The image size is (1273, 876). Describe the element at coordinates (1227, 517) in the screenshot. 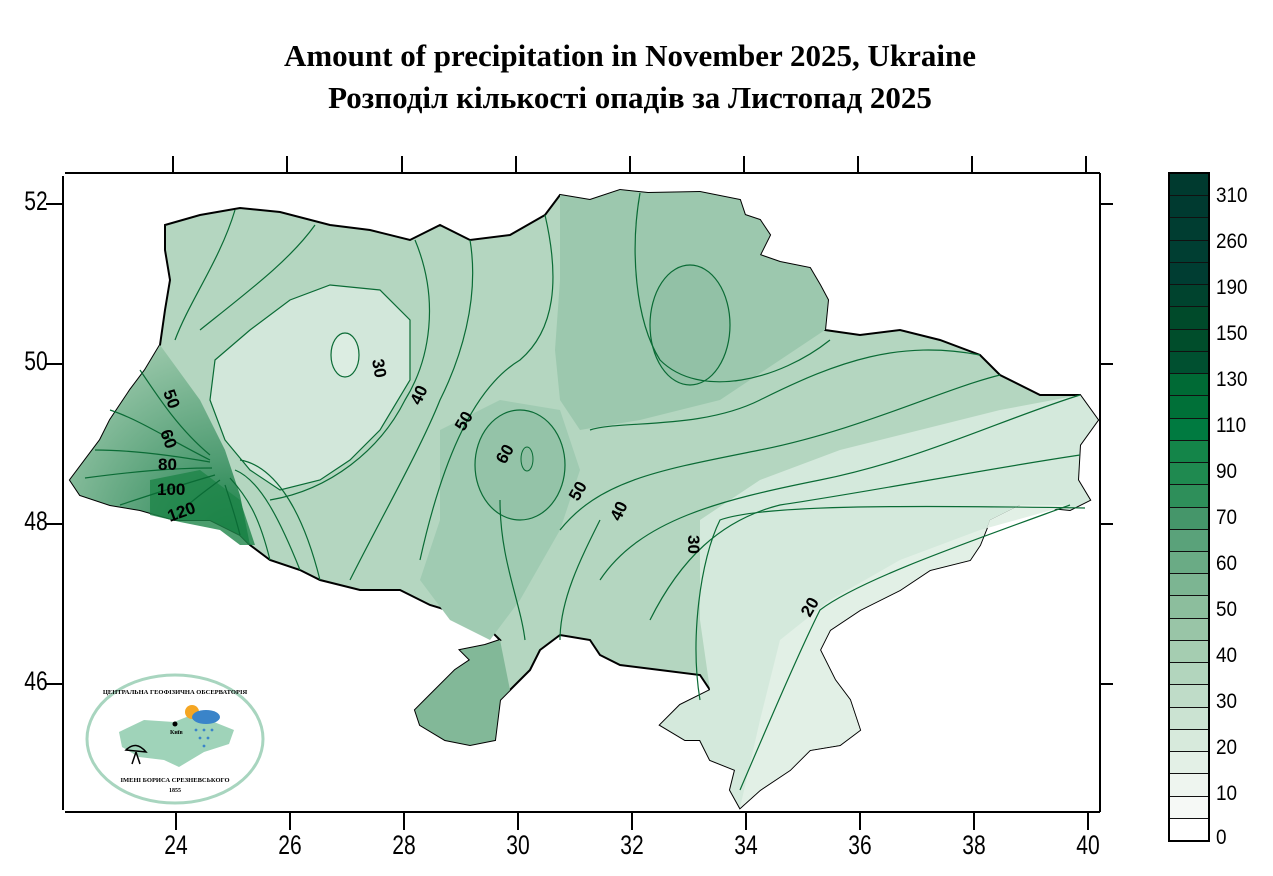

I see `legend-label: 70` at that location.